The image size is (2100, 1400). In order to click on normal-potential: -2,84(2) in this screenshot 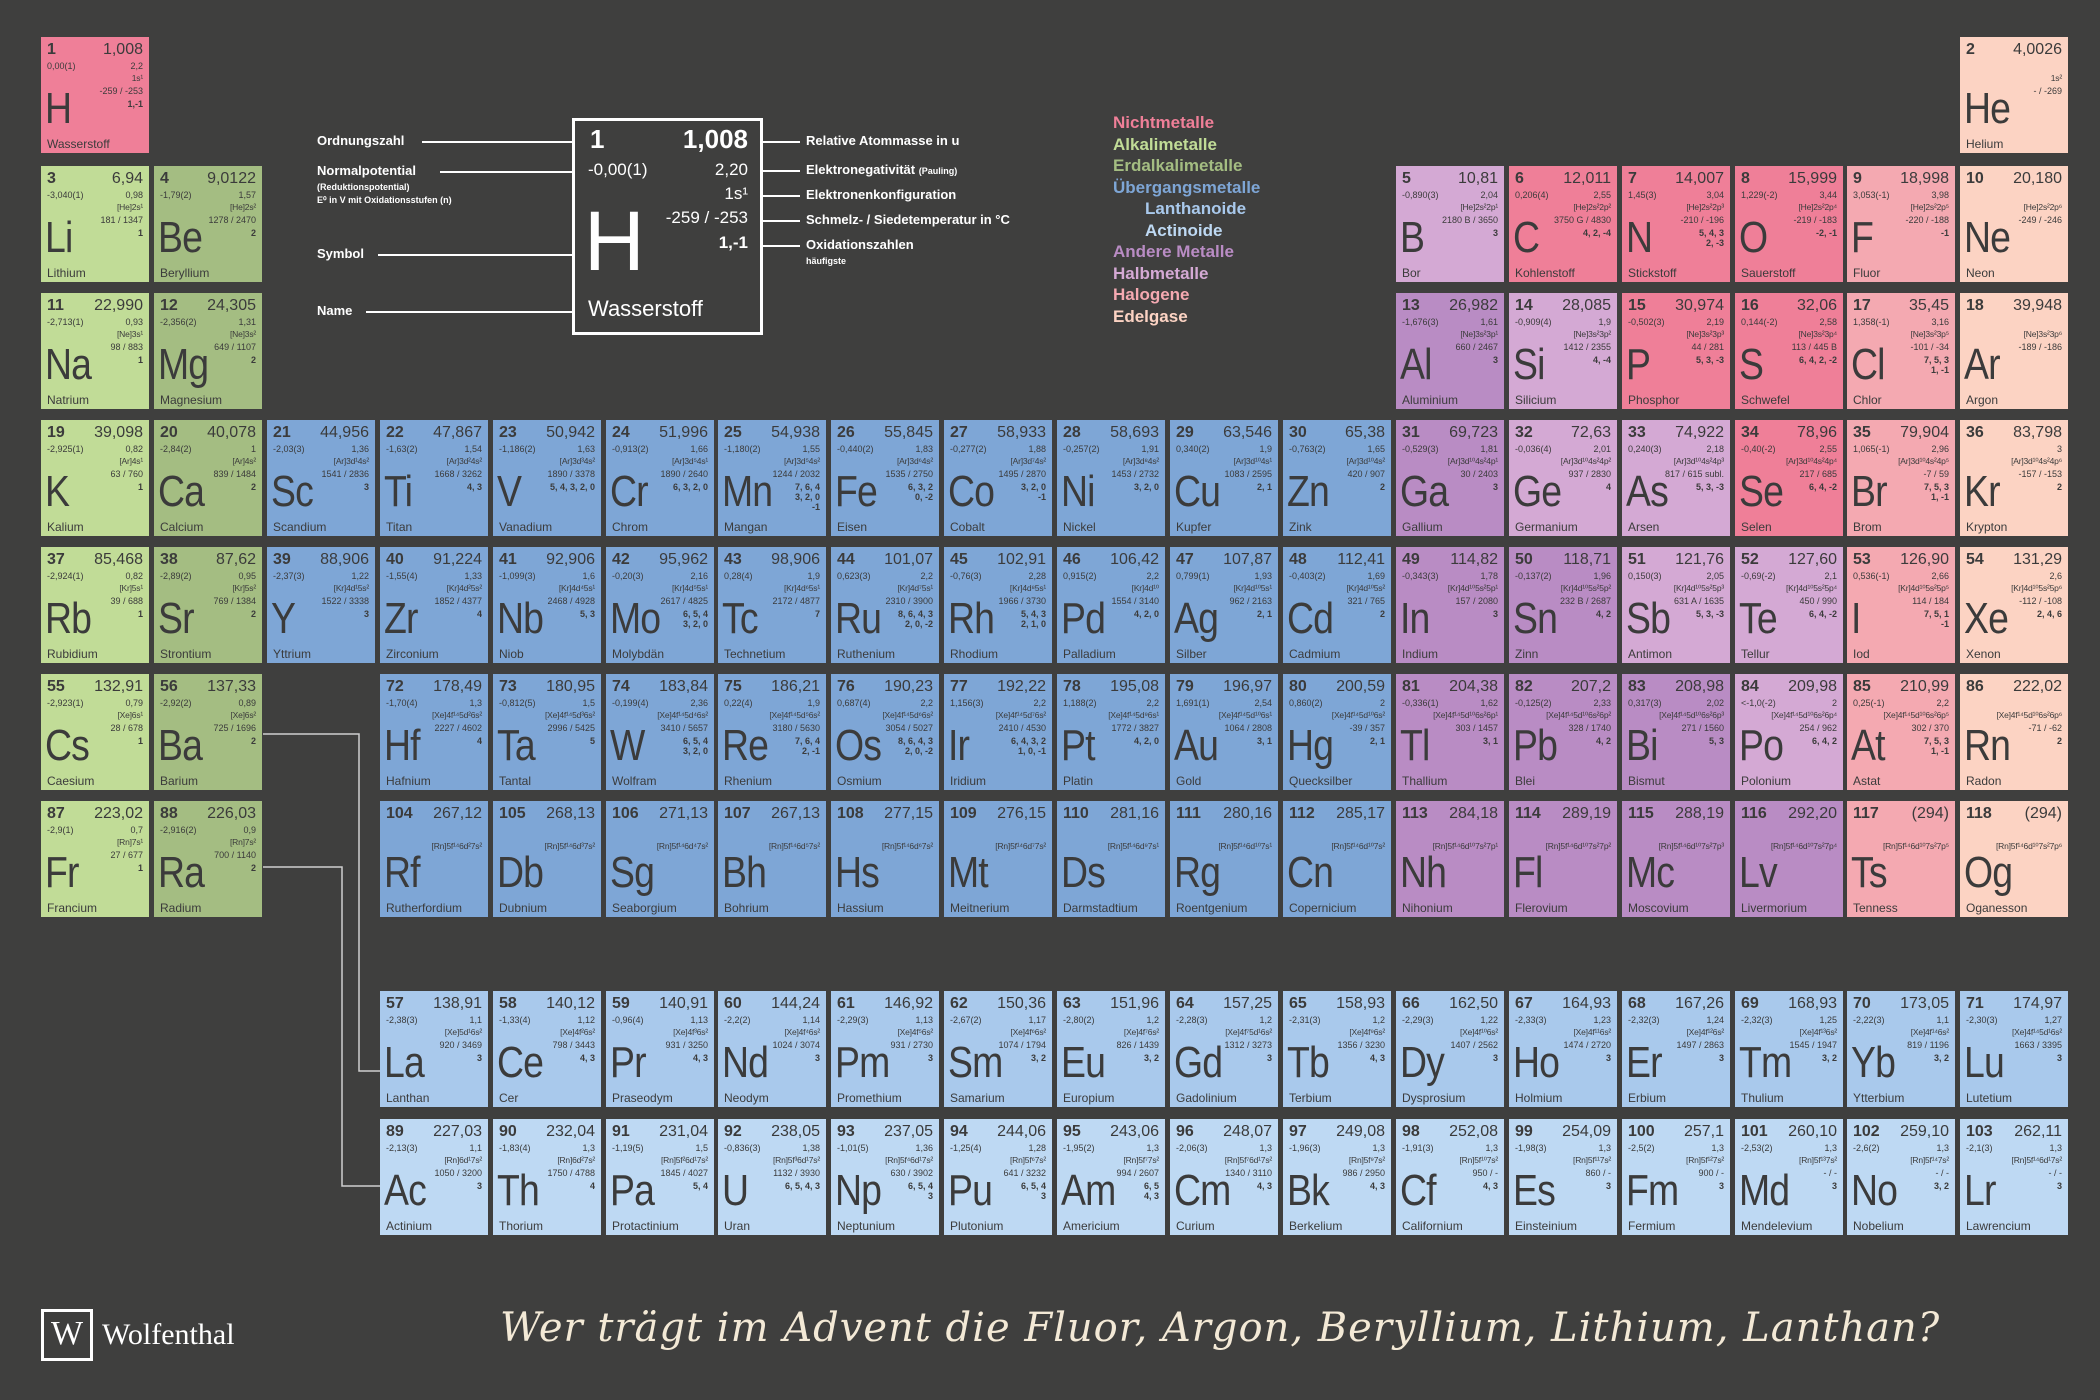, I will do `click(176, 449)`.